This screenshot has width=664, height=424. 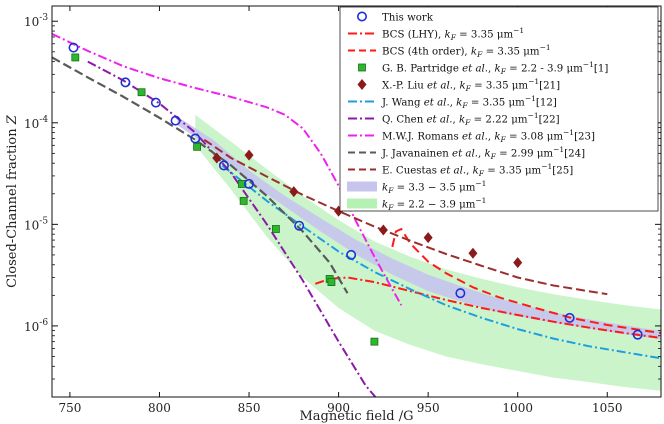 What do you see at coordinates (361, 16) in the screenshot?
I see `legend-marker-circle` at bounding box center [361, 16].